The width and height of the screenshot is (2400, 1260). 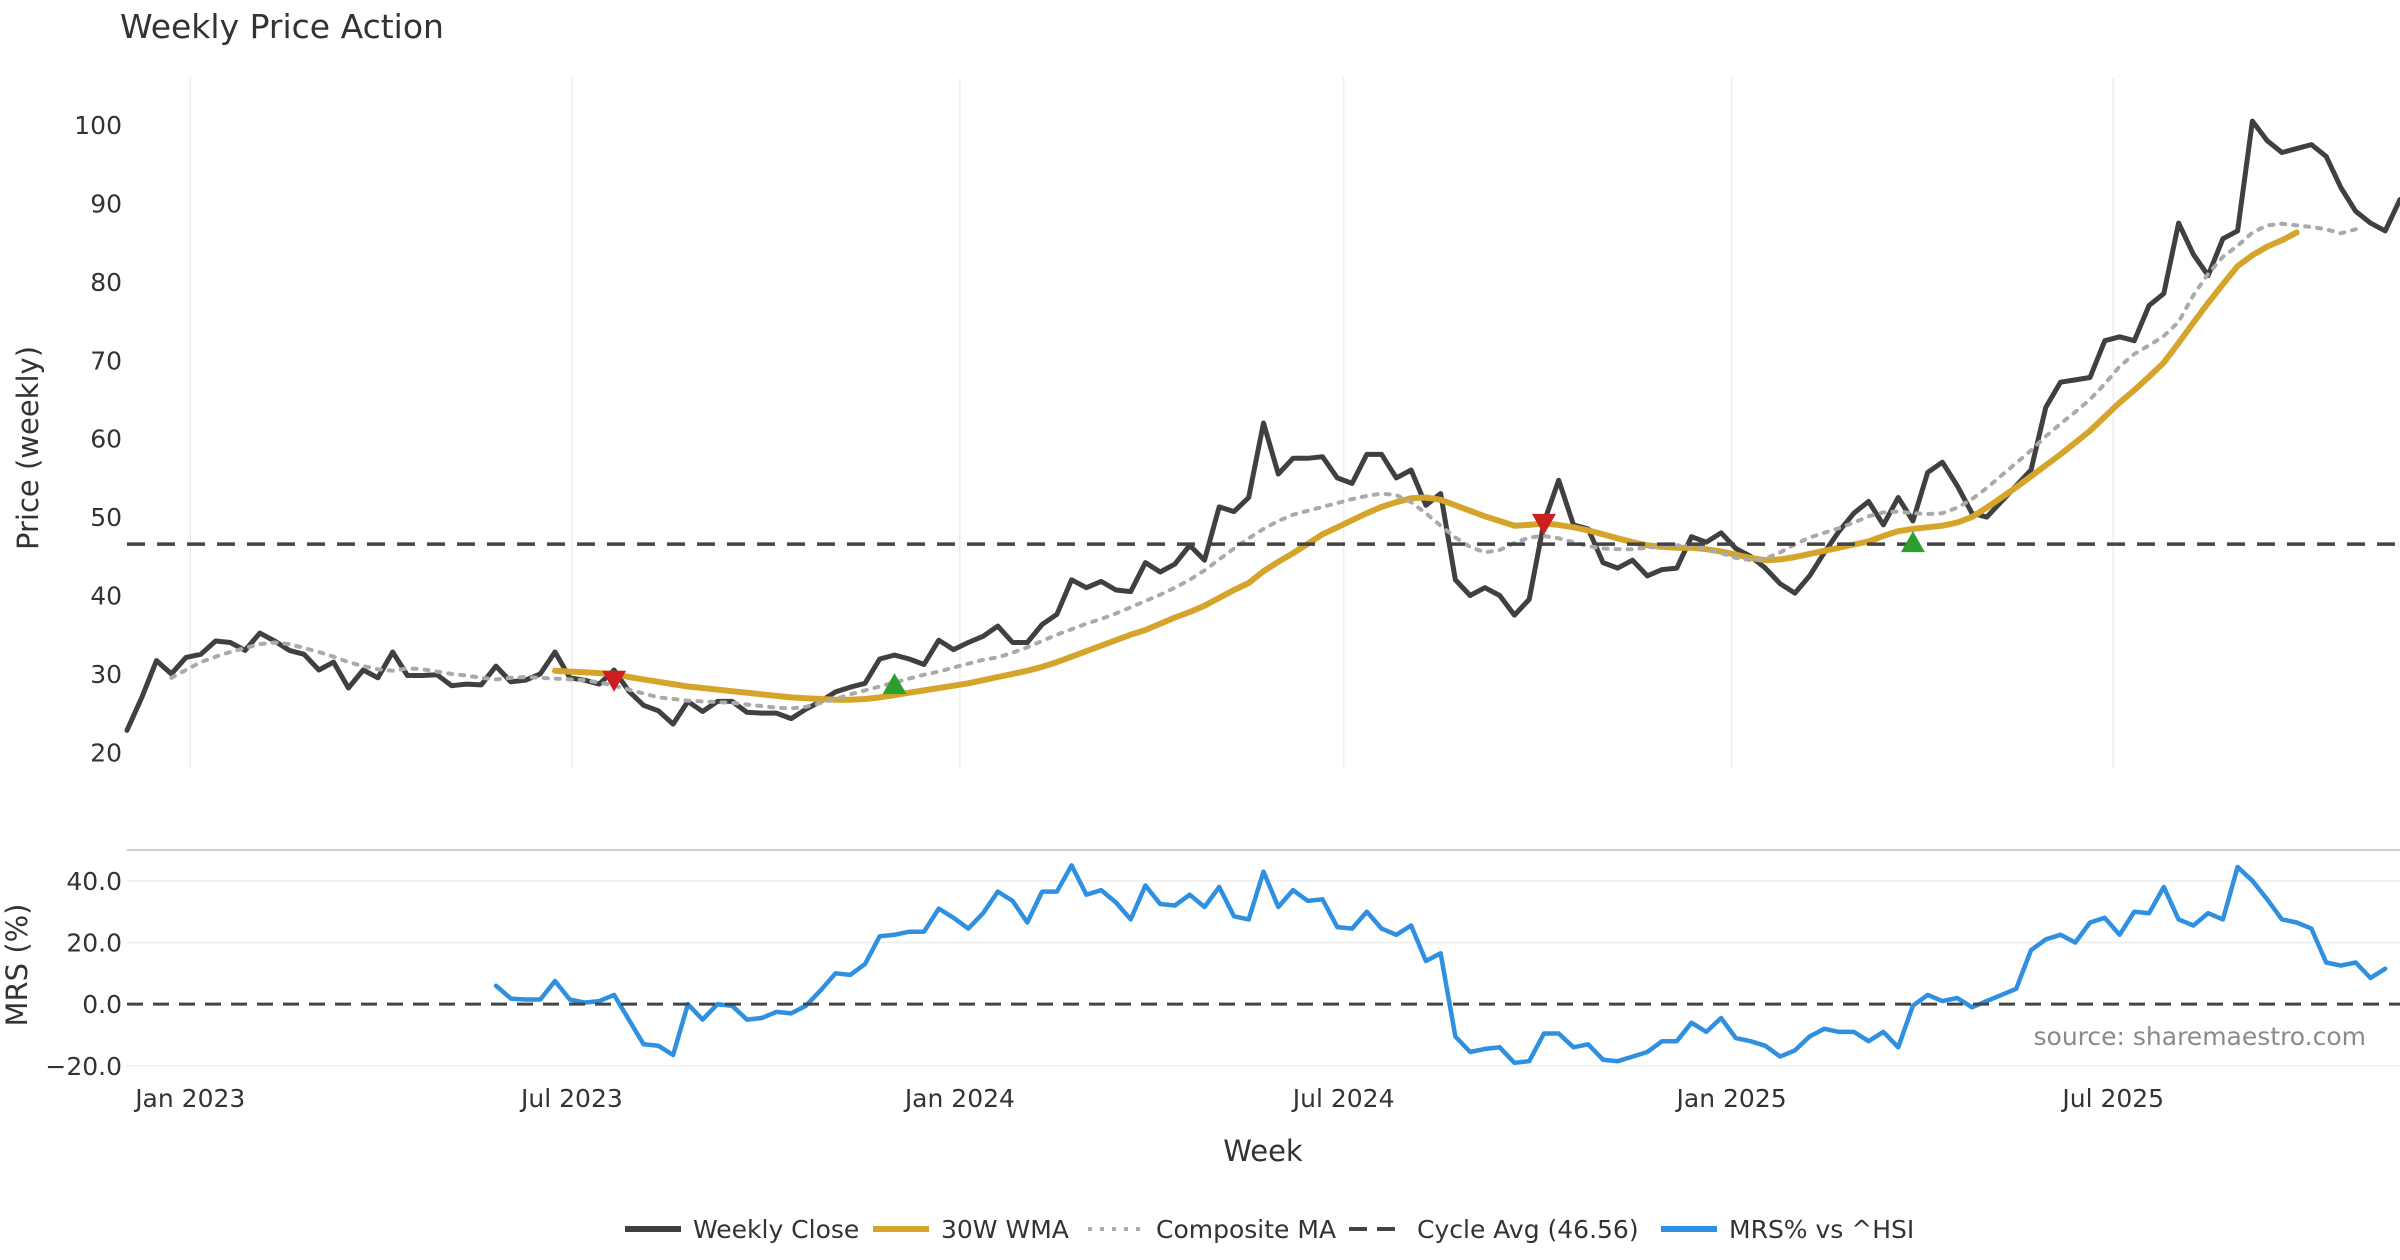 I want to click on price-y-tick-40: 40, so click(x=106, y=596).